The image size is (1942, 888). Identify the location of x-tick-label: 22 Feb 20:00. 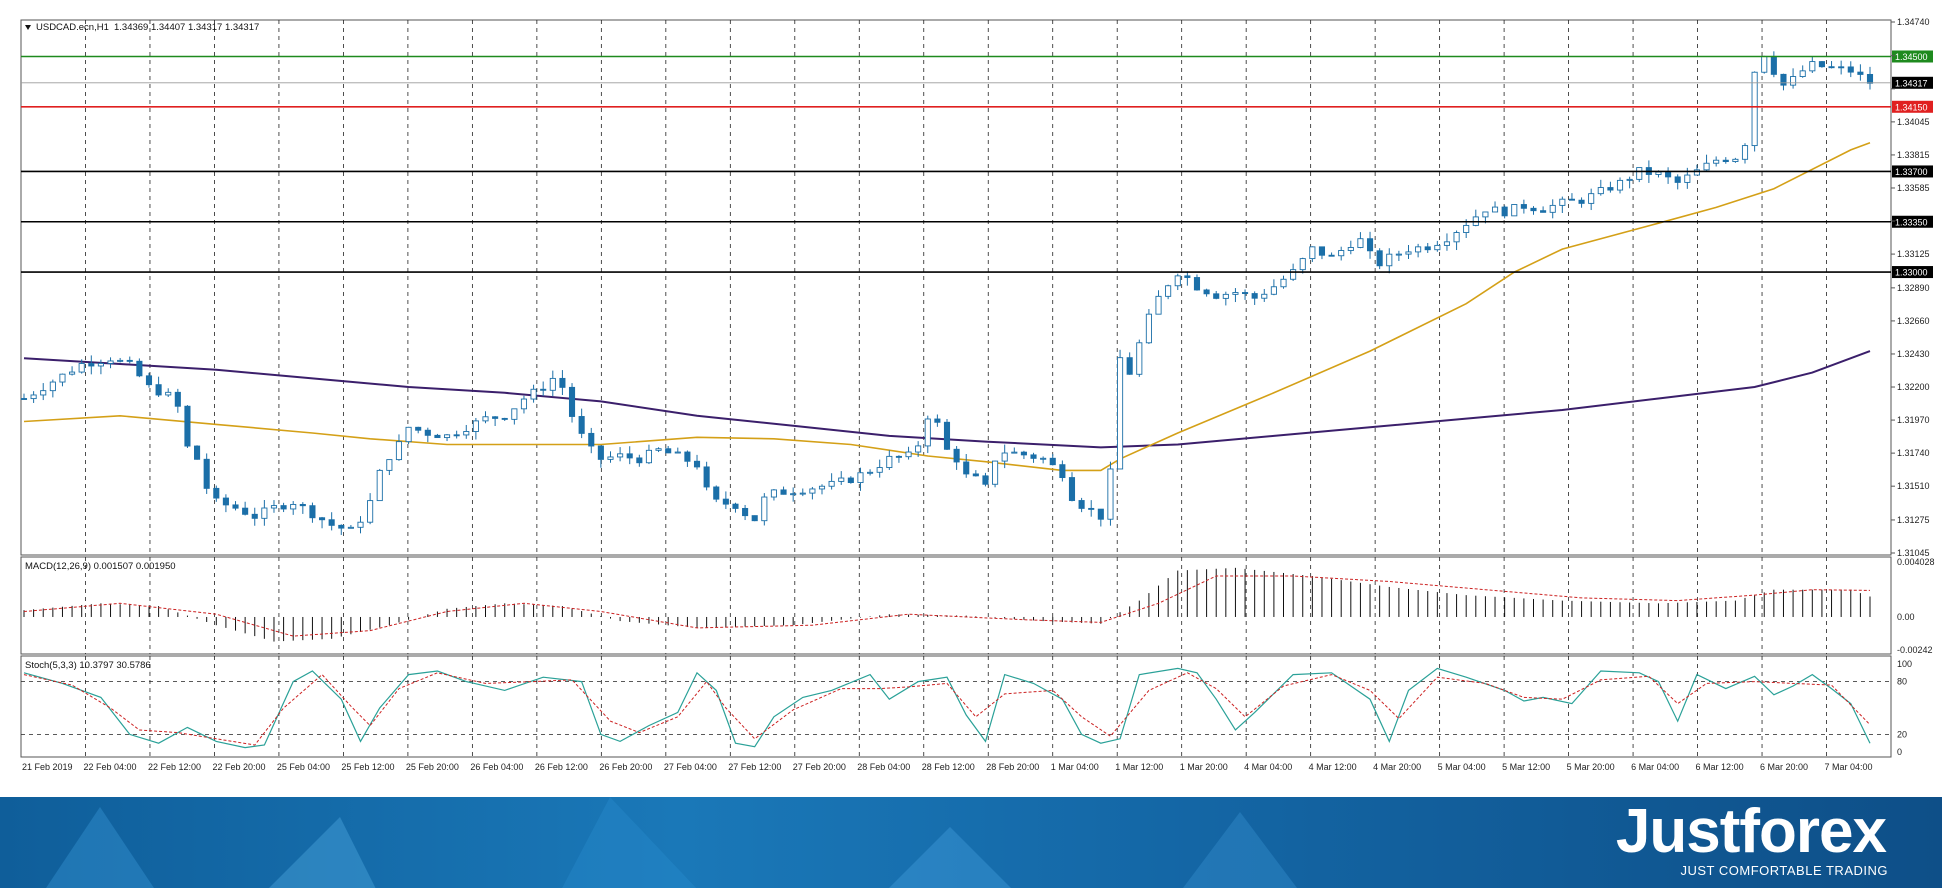
(238, 767).